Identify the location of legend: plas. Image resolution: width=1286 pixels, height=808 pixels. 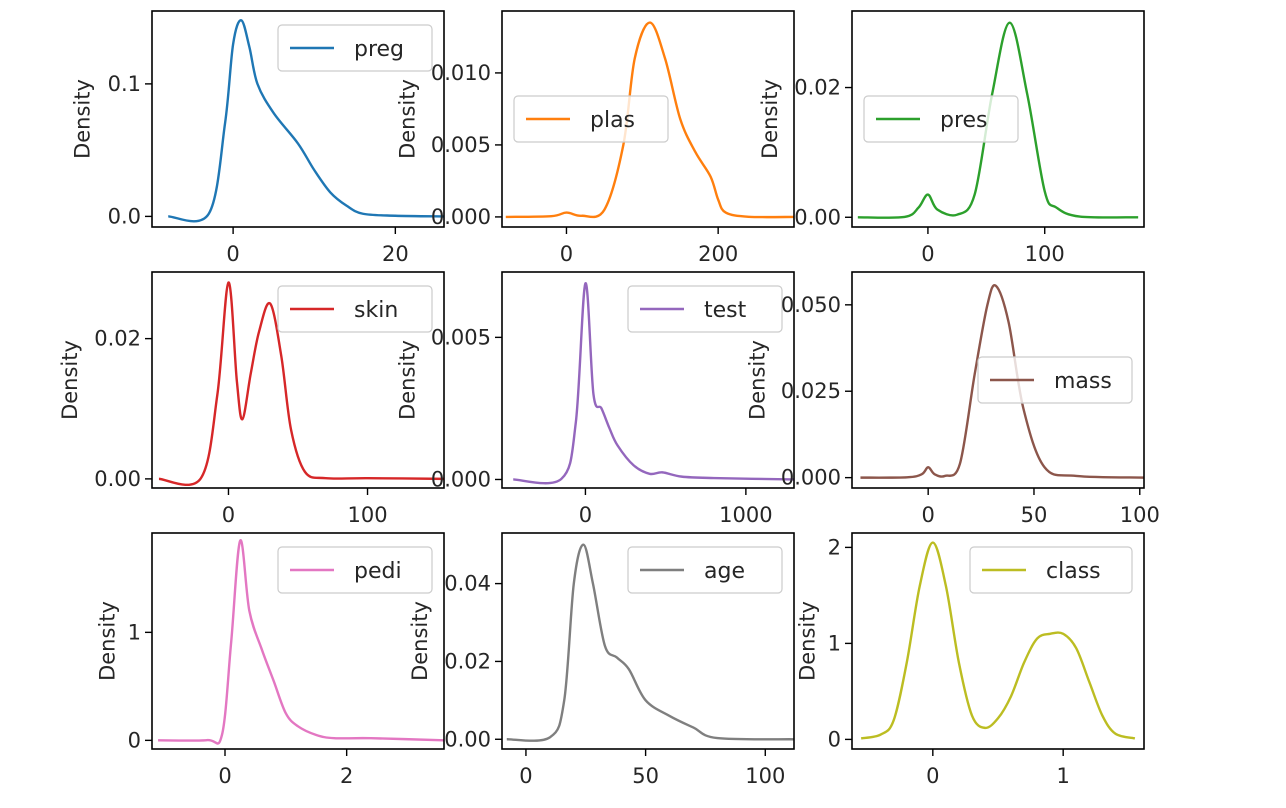
(591, 119).